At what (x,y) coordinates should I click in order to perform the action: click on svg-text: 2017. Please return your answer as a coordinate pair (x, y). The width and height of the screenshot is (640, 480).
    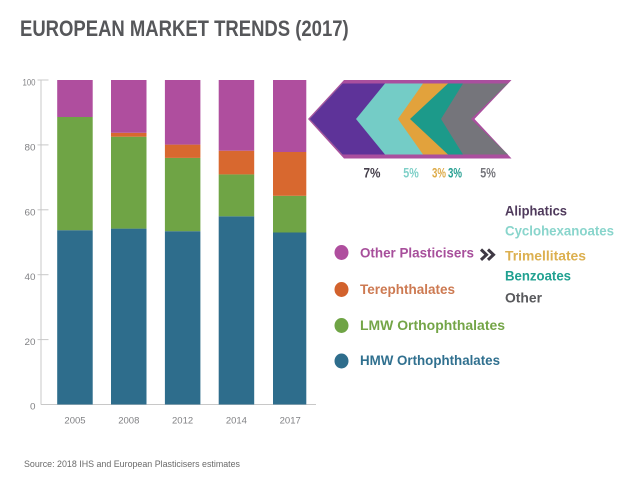
    Looking at the image, I should click on (290, 421).